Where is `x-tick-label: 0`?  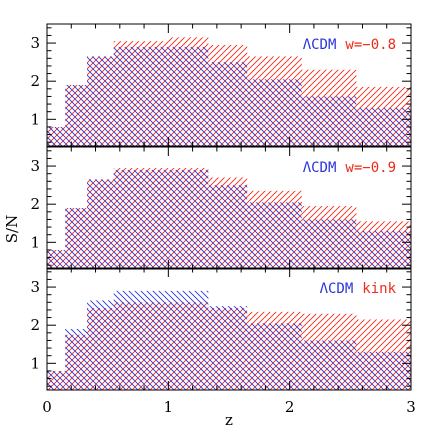 x-tick-label: 0 is located at coordinates (47, 407).